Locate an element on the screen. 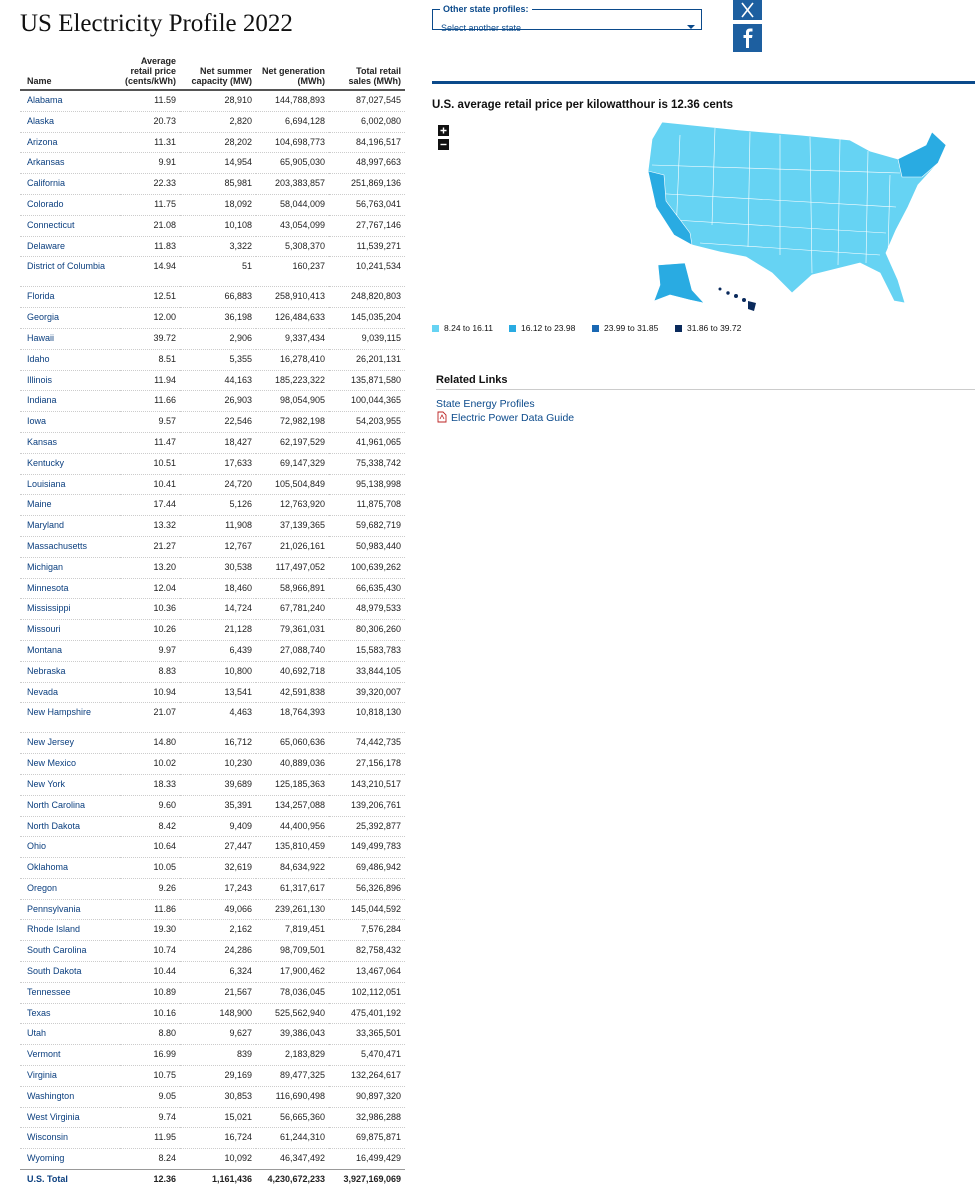 The height and width of the screenshot is (1190, 975). us-map is located at coordinates (797, 216).